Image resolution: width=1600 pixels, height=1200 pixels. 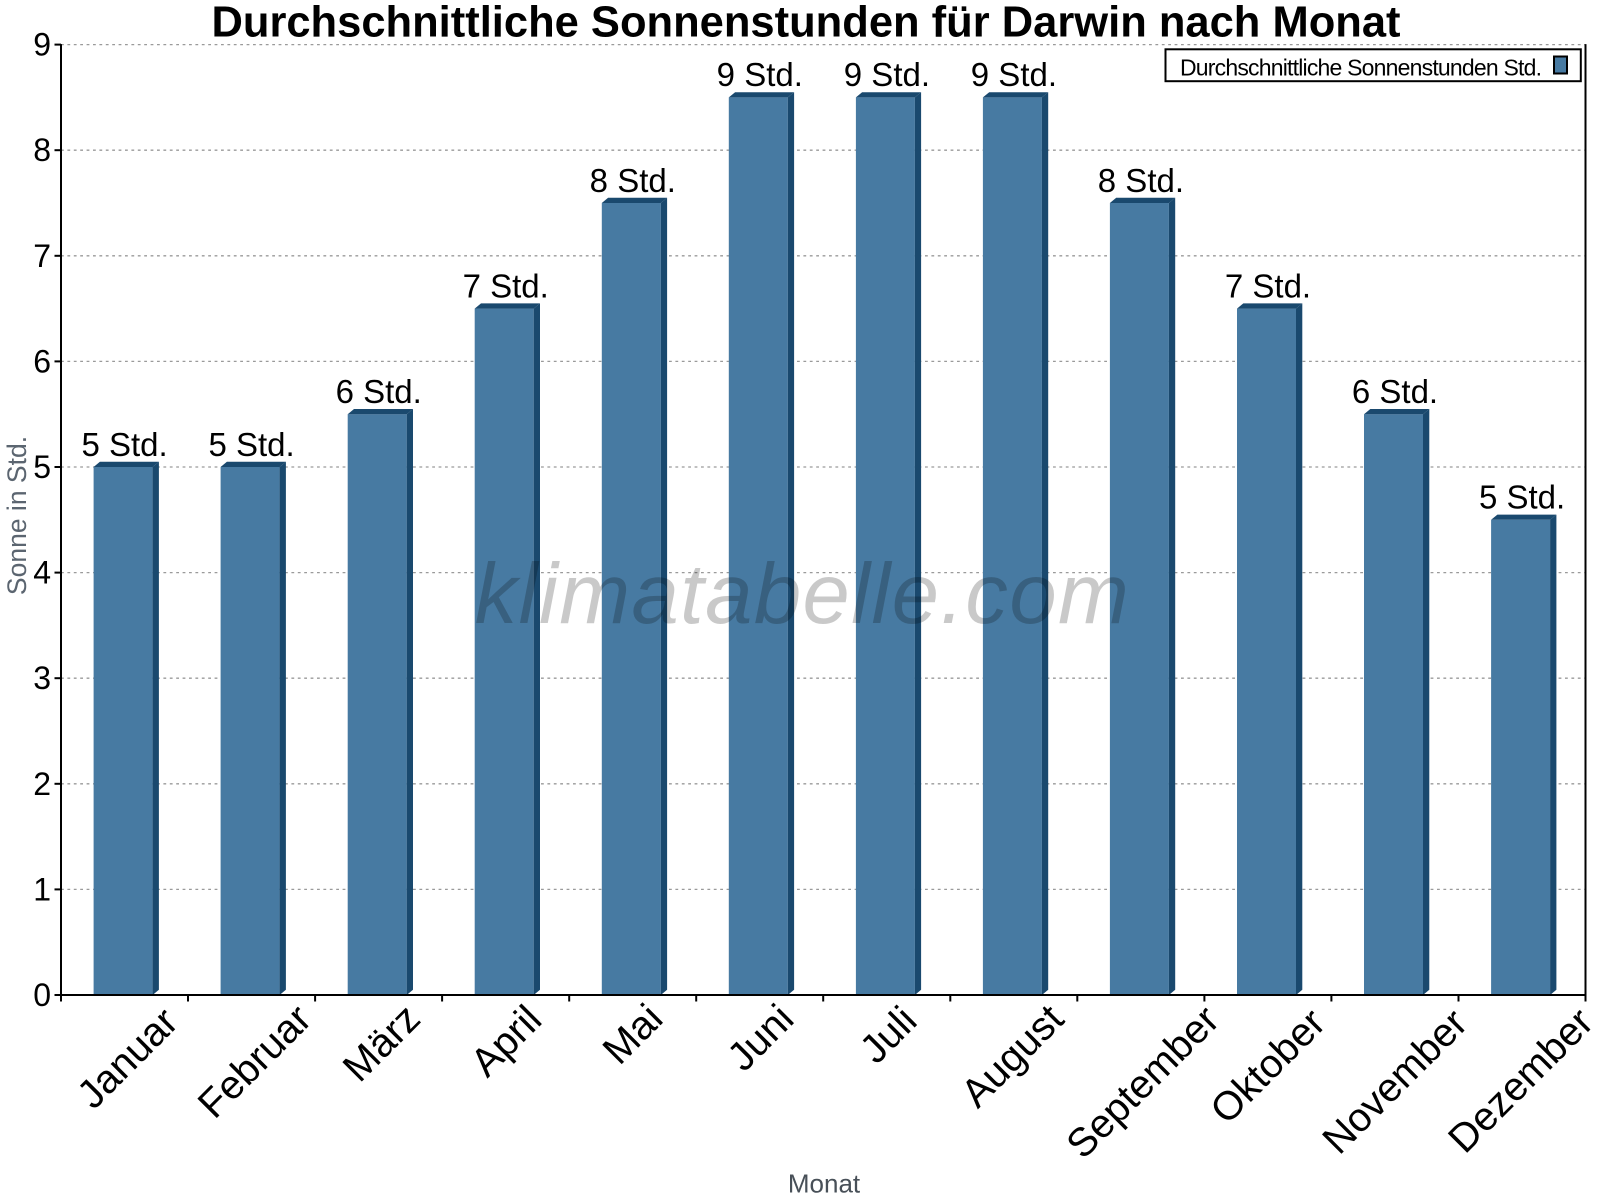 I want to click on svg-text: klimatabelle.com, so click(x=802, y=594).